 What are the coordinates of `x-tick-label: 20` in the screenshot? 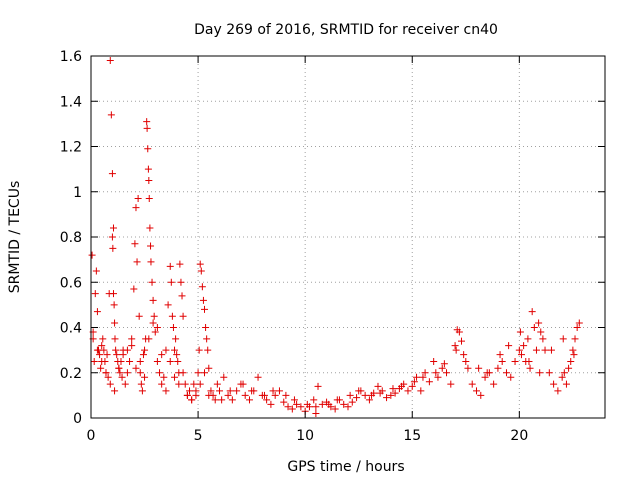 It's located at (519, 436).